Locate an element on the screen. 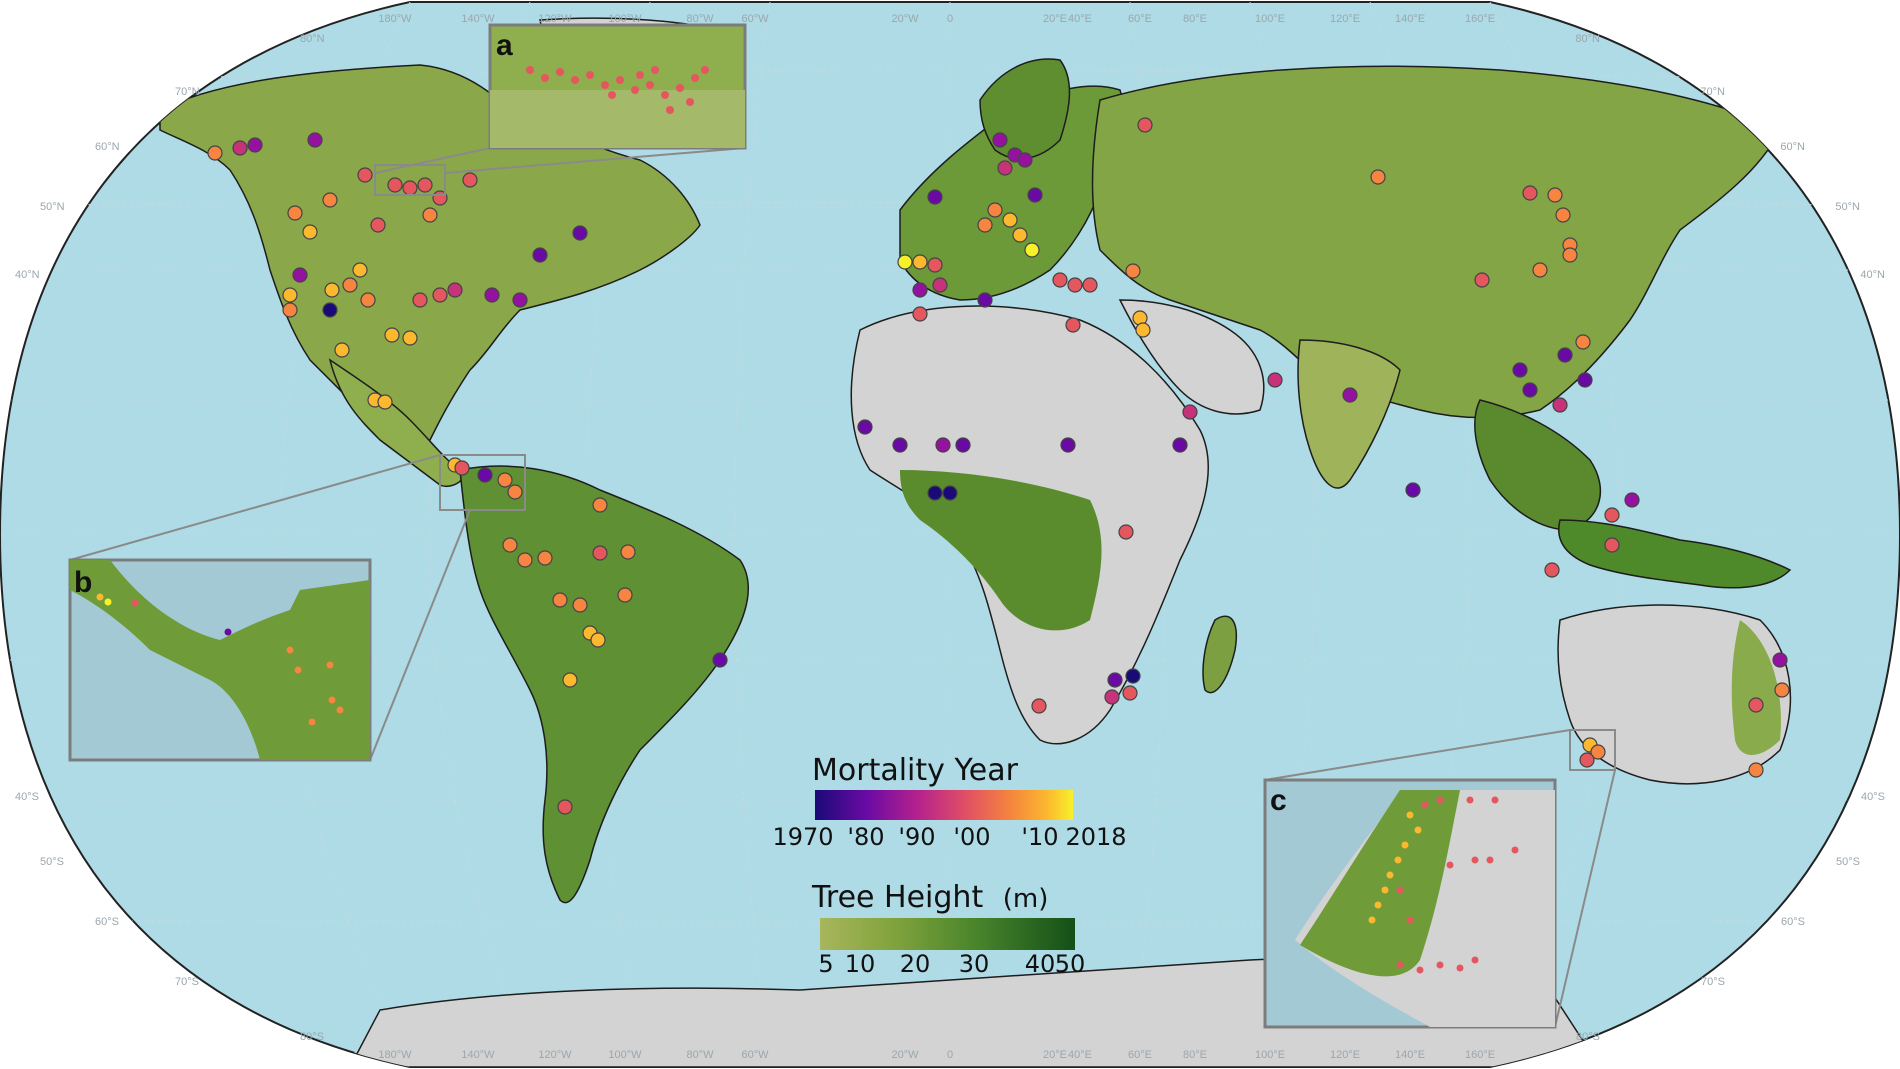  lon-label: 60°W is located at coordinates (755, 19).